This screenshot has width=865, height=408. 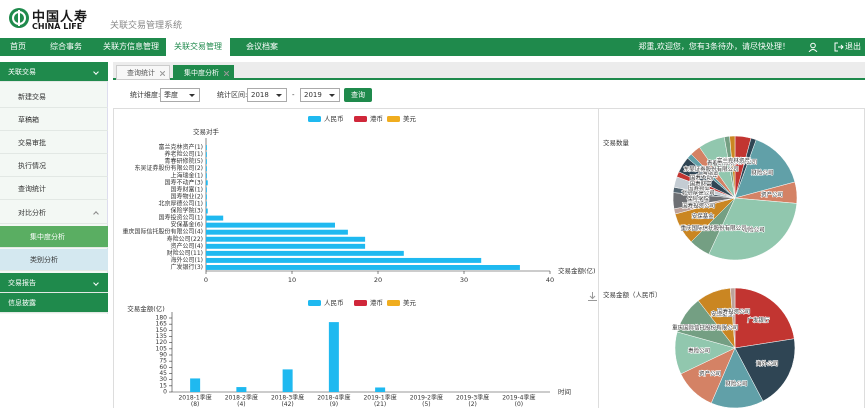 I want to click on x-tick-count: (0), so click(x=519, y=404).